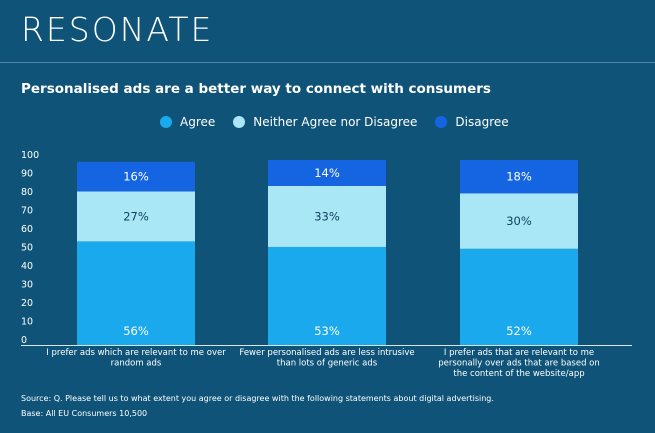 The height and width of the screenshot is (433, 655). Describe the element at coordinates (327, 62) in the screenshot. I see `header-divider` at that location.